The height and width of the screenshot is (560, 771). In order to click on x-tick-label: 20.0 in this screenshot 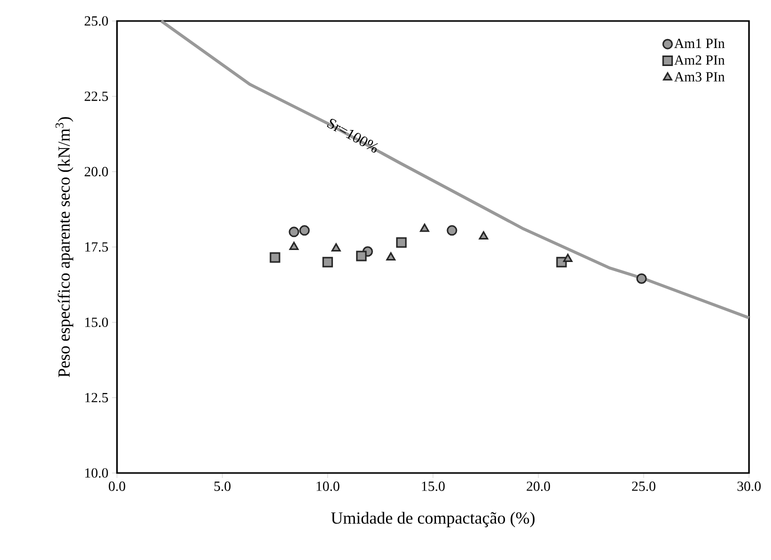, I will do `click(538, 486)`.